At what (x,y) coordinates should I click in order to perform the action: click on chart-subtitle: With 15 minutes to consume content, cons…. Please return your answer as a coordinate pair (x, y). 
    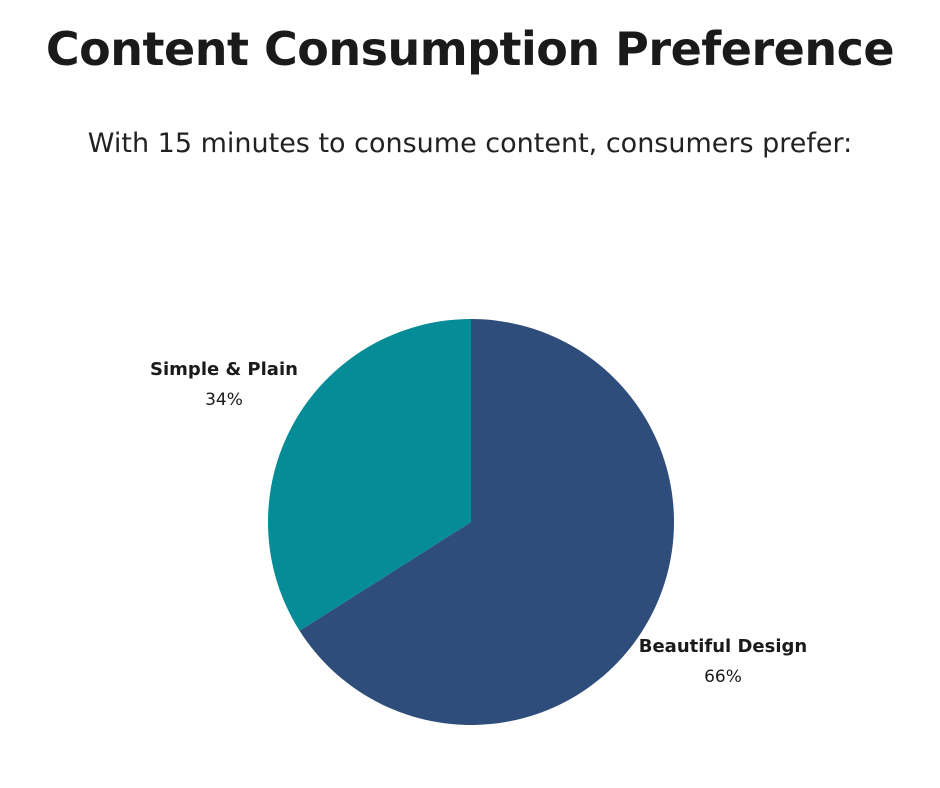
    Looking at the image, I should click on (470, 143).